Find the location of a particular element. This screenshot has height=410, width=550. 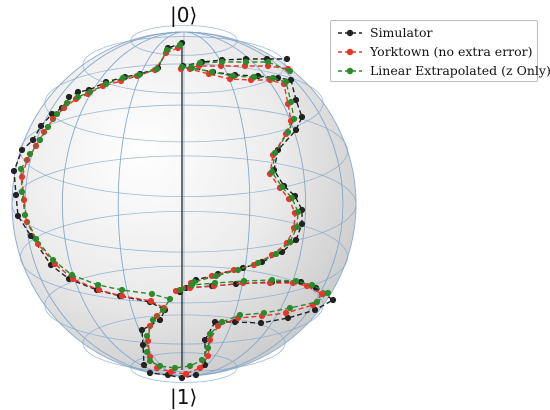

legend-label-yorktown: Yorktown (no extra error) is located at coordinates (451, 51).